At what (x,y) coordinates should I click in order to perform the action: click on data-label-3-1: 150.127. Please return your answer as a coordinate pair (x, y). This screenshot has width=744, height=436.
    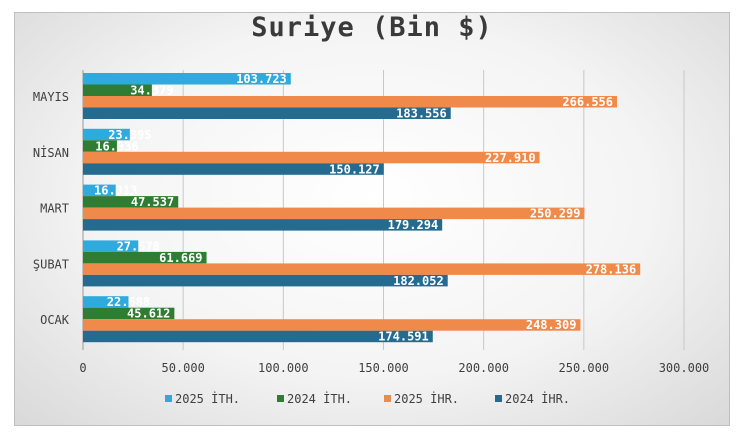
    Looking at the image, I should click on (354, 169).